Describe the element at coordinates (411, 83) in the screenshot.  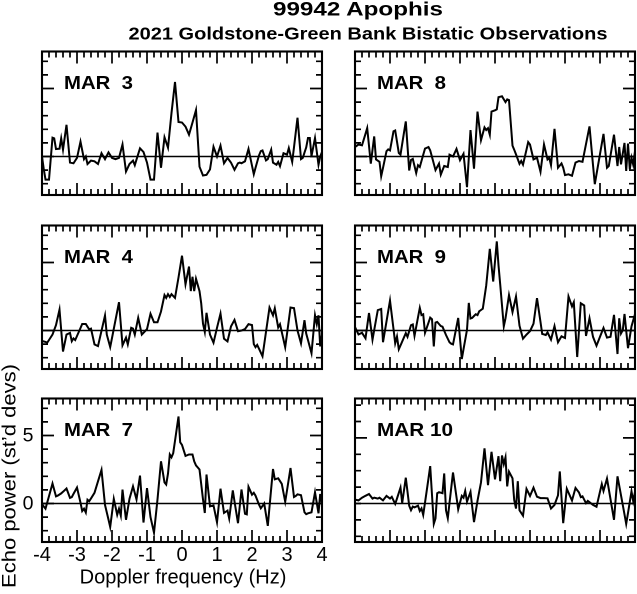
I see `svg-text: MAR 8` at that location.